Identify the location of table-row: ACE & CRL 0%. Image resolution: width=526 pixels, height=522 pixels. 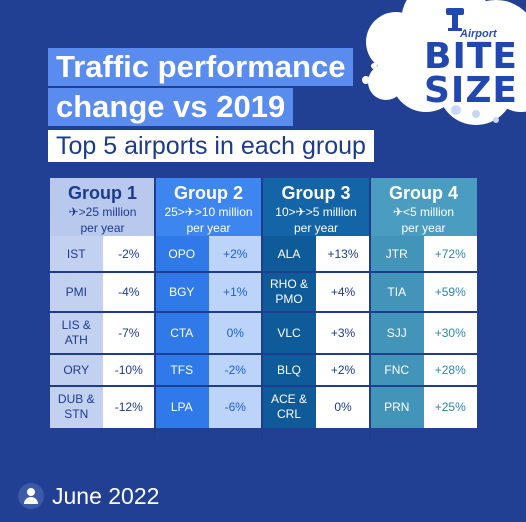
(316, 407).